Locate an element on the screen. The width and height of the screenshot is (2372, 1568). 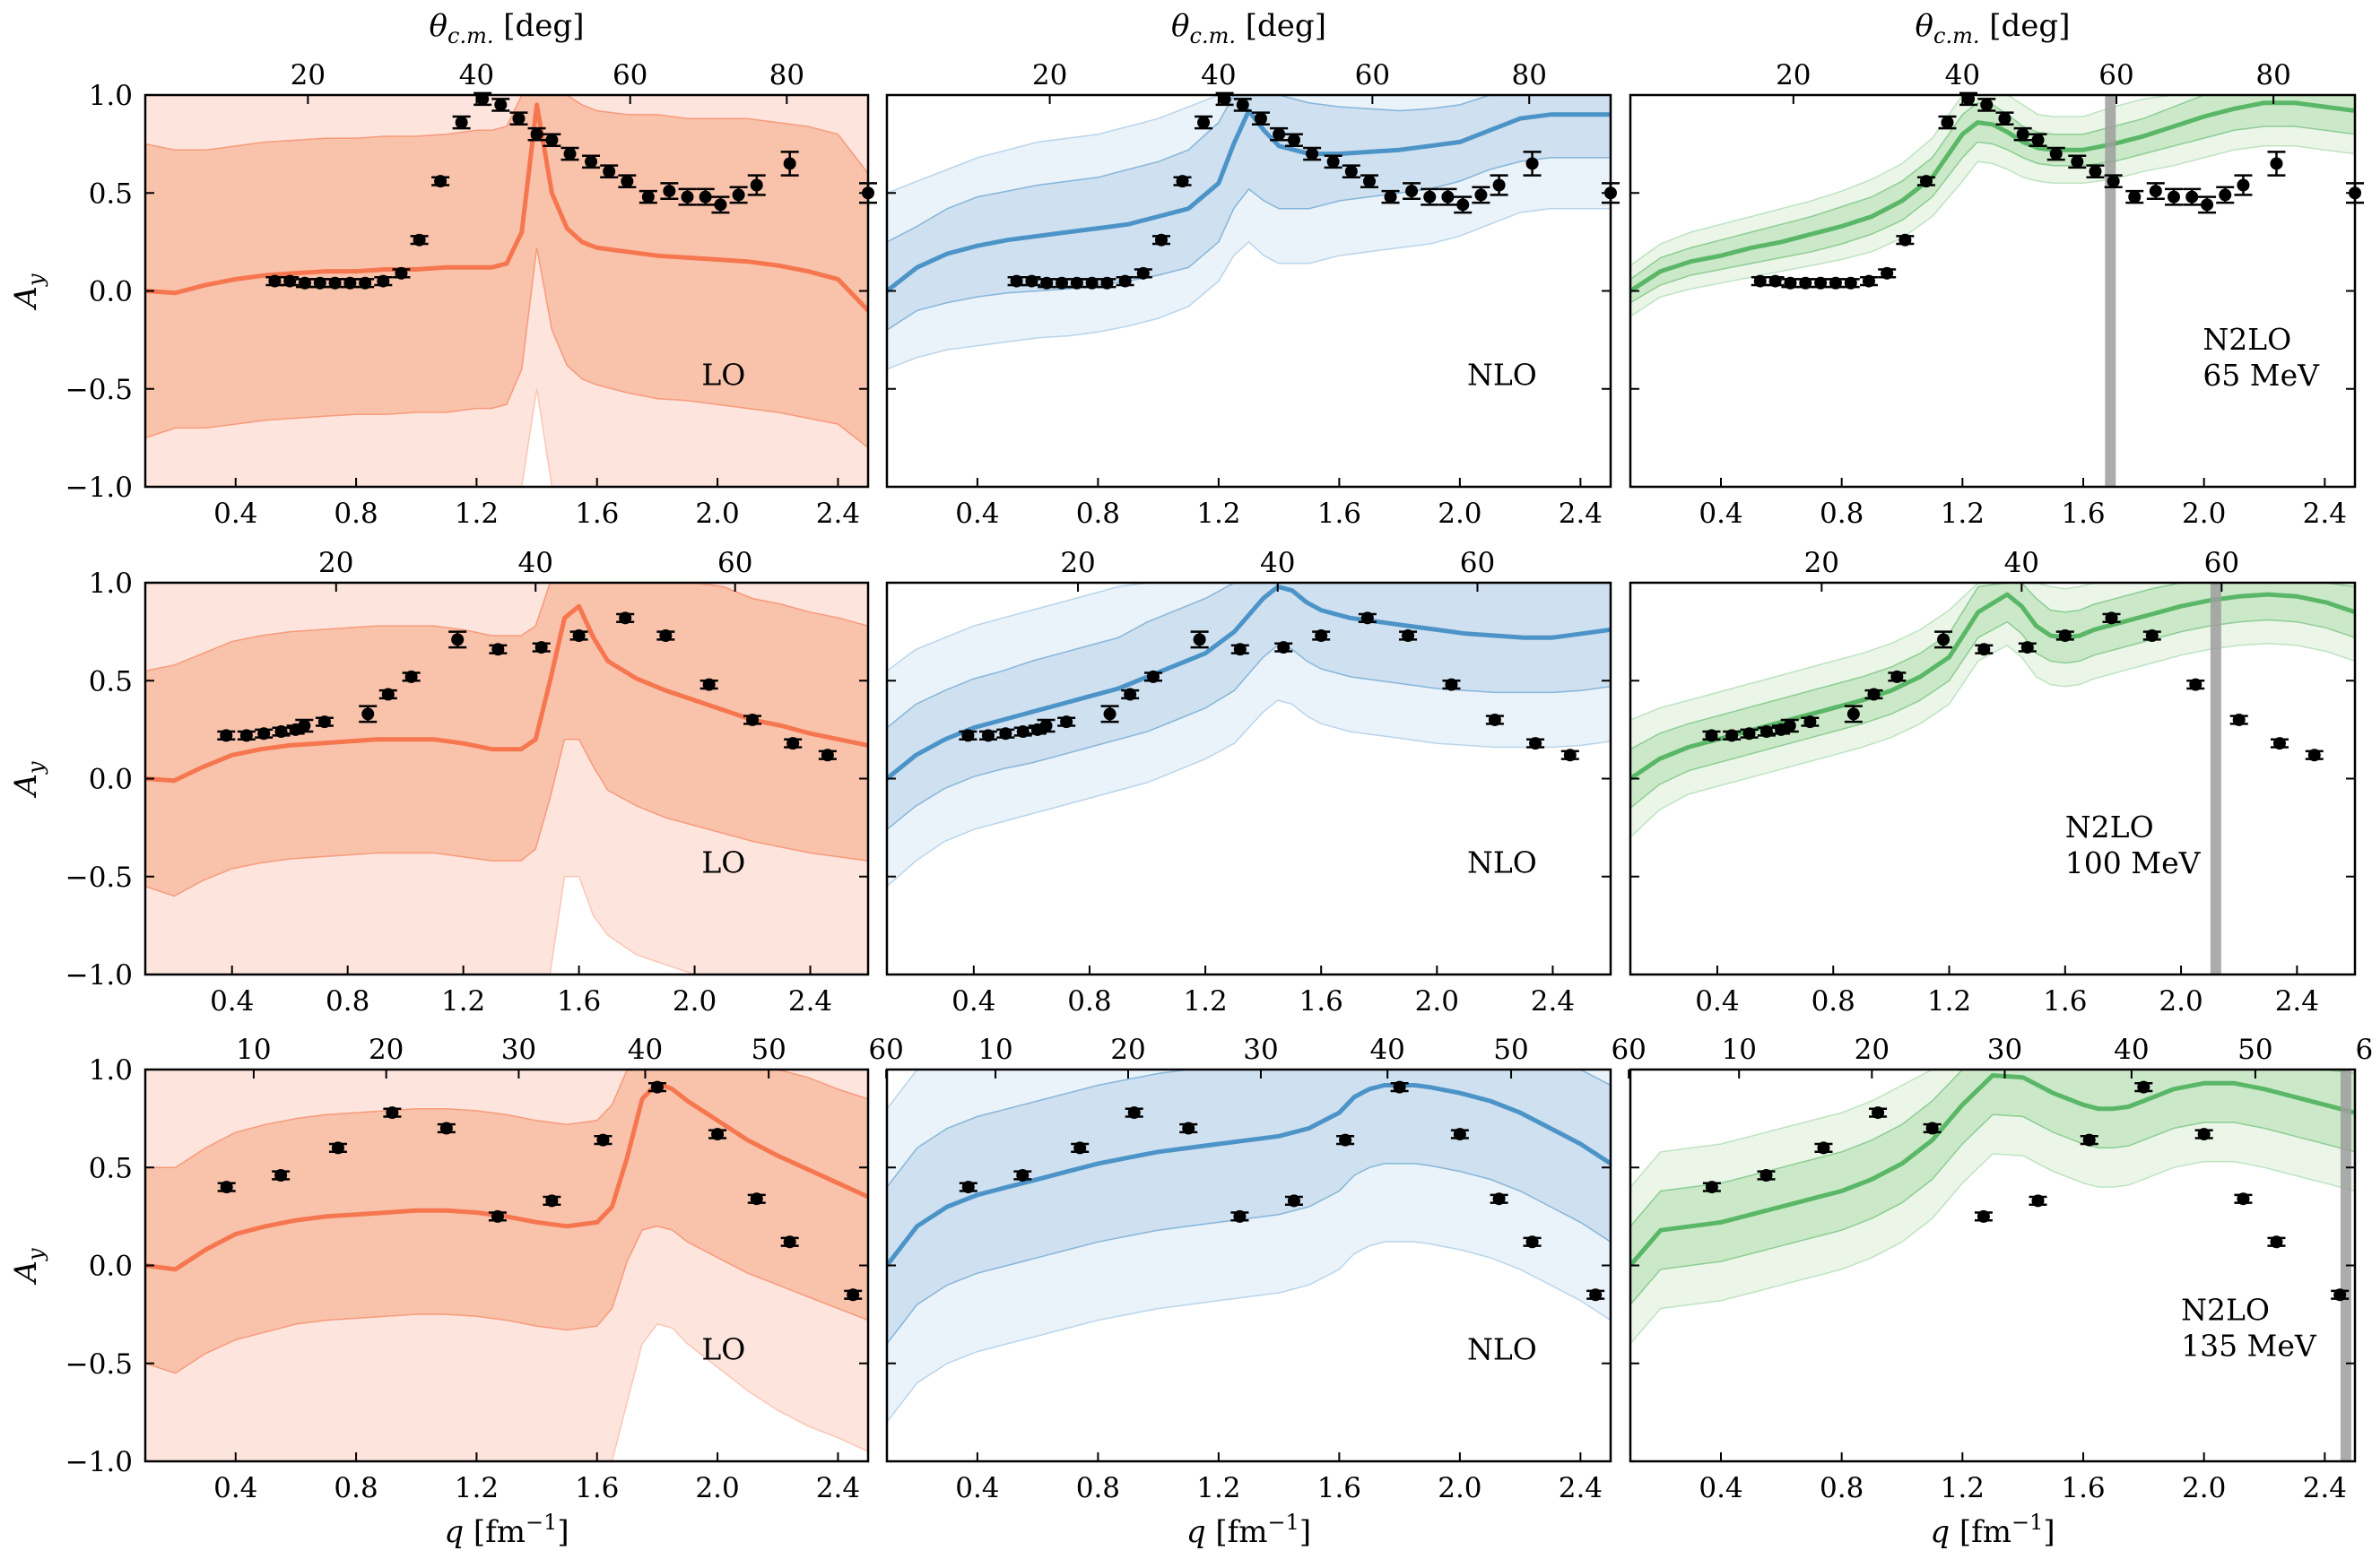
top-tick-label: 50 is located at coordinates (1510, 1050).